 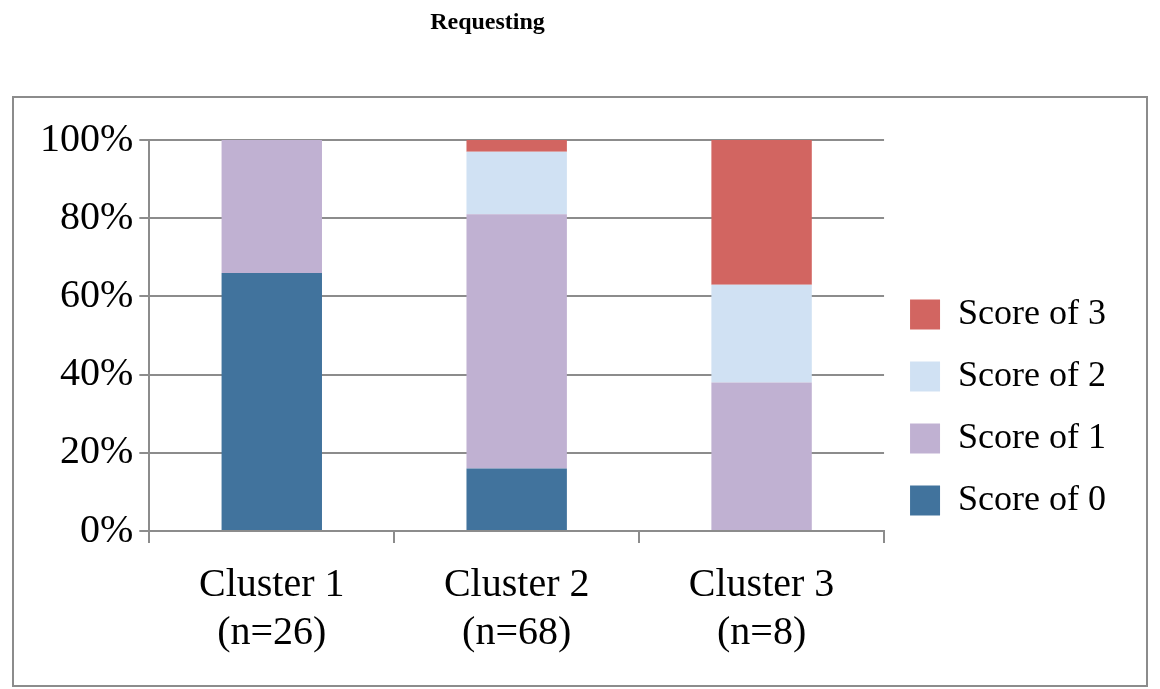 What do you see at coordinates (761, 606) in the screenshot?
I see `x-tick-label: Cluster 3 (n=8)` at bounding box center [761, 606].